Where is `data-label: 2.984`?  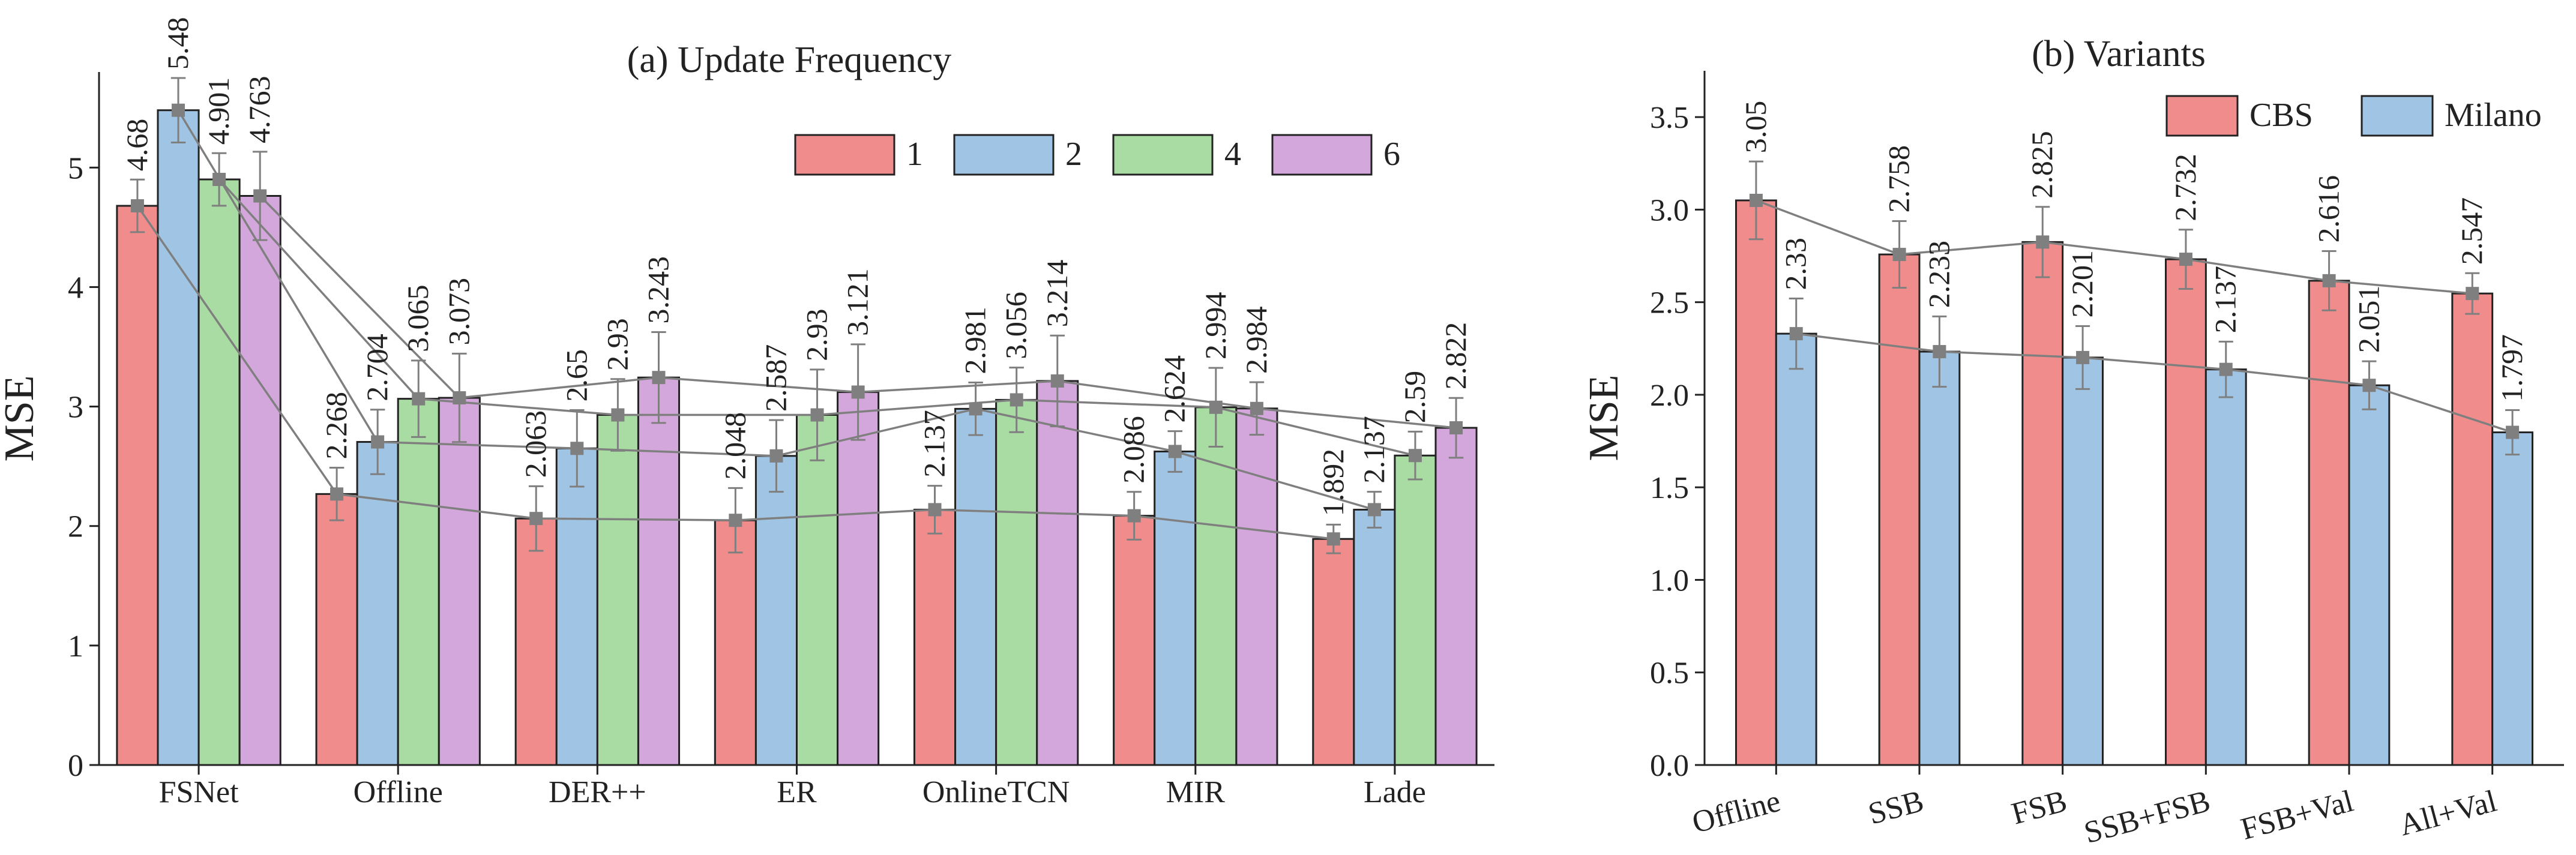 data-label: 2.984 is located at coordinates (1256, 340).